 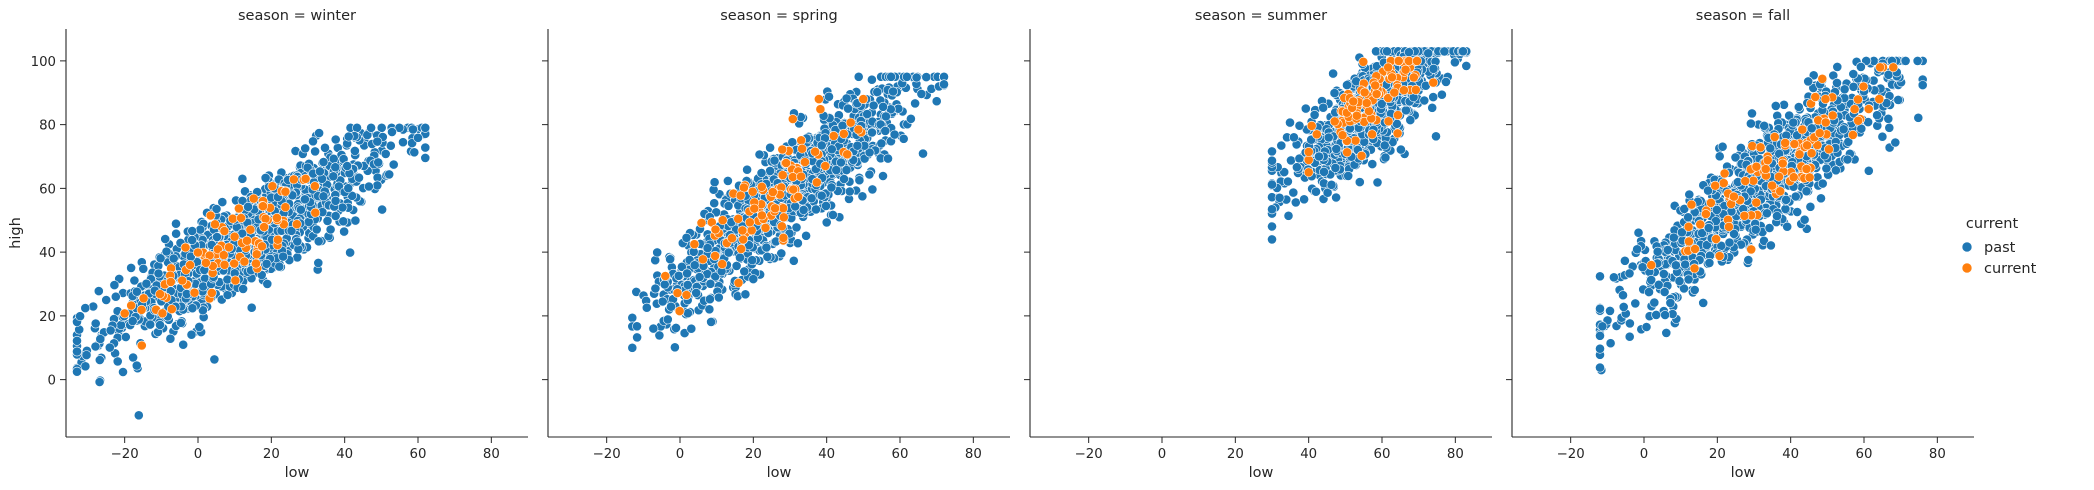 What do you see at coordinates (1937, 454) in the screenshot?
I see `x-tick-label: 80` at bounding box center [1937, 454].